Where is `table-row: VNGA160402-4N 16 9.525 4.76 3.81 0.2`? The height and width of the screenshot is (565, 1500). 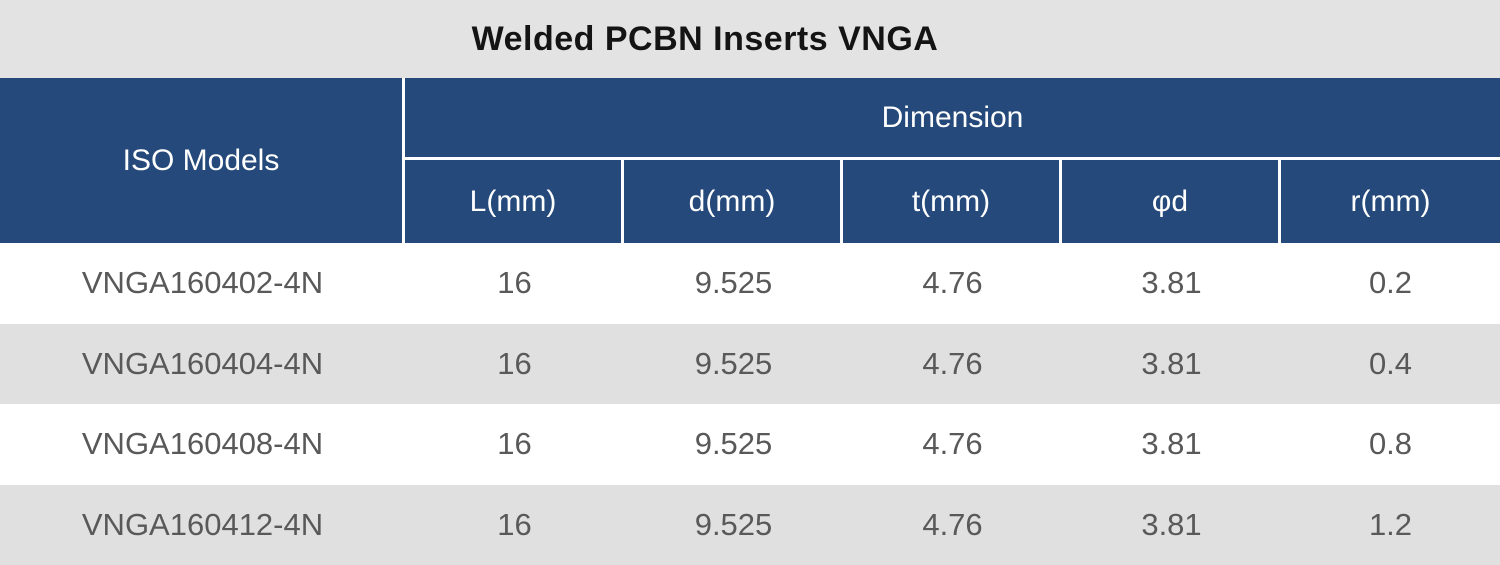 table-row: VNGA160402-4N 16 9.525 4.76 3.81 0.2 is located at coordinates (750, 283).